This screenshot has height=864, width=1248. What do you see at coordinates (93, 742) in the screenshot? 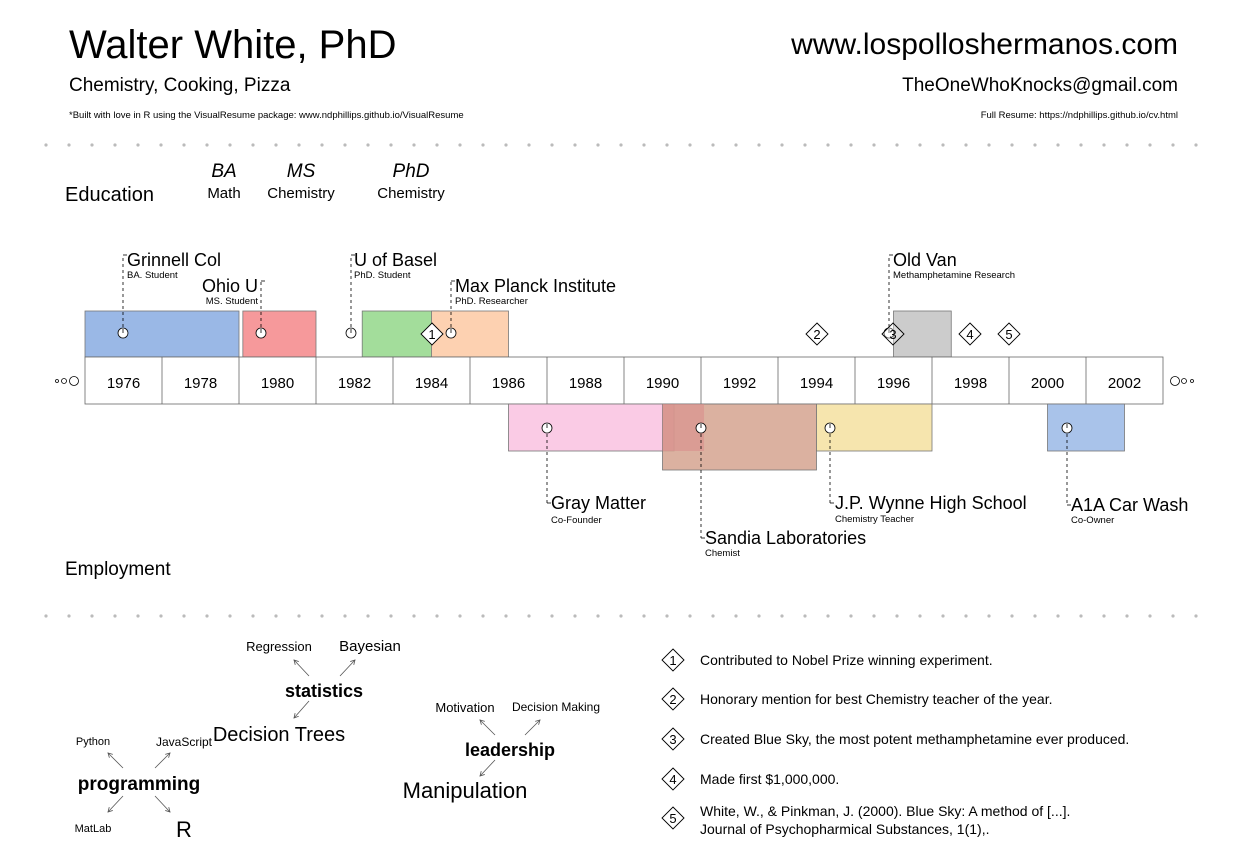
I see `skill-sub: Python` at bounding box center [93, 742].